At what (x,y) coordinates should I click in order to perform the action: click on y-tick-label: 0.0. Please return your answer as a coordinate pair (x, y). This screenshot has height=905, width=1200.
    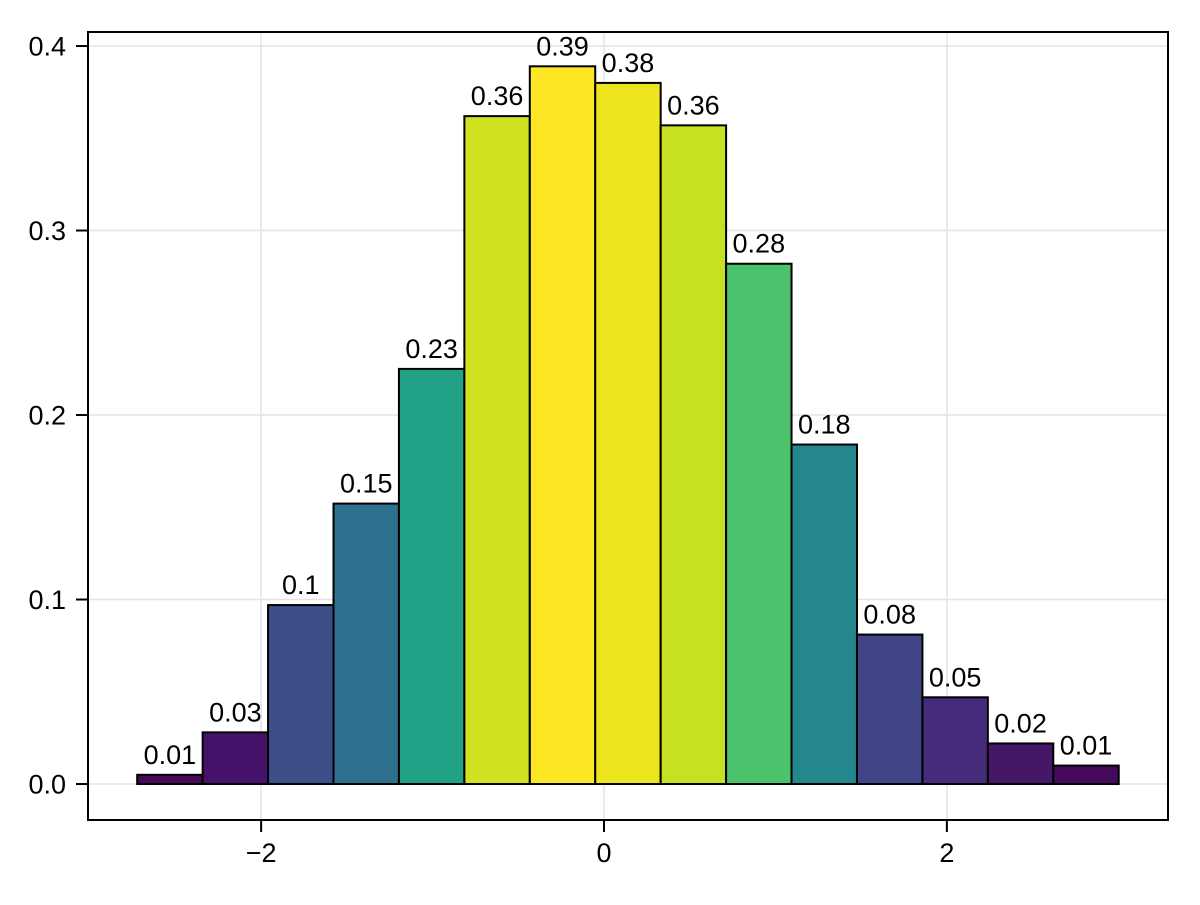
    Looking at the image, I should click on (47, 785).